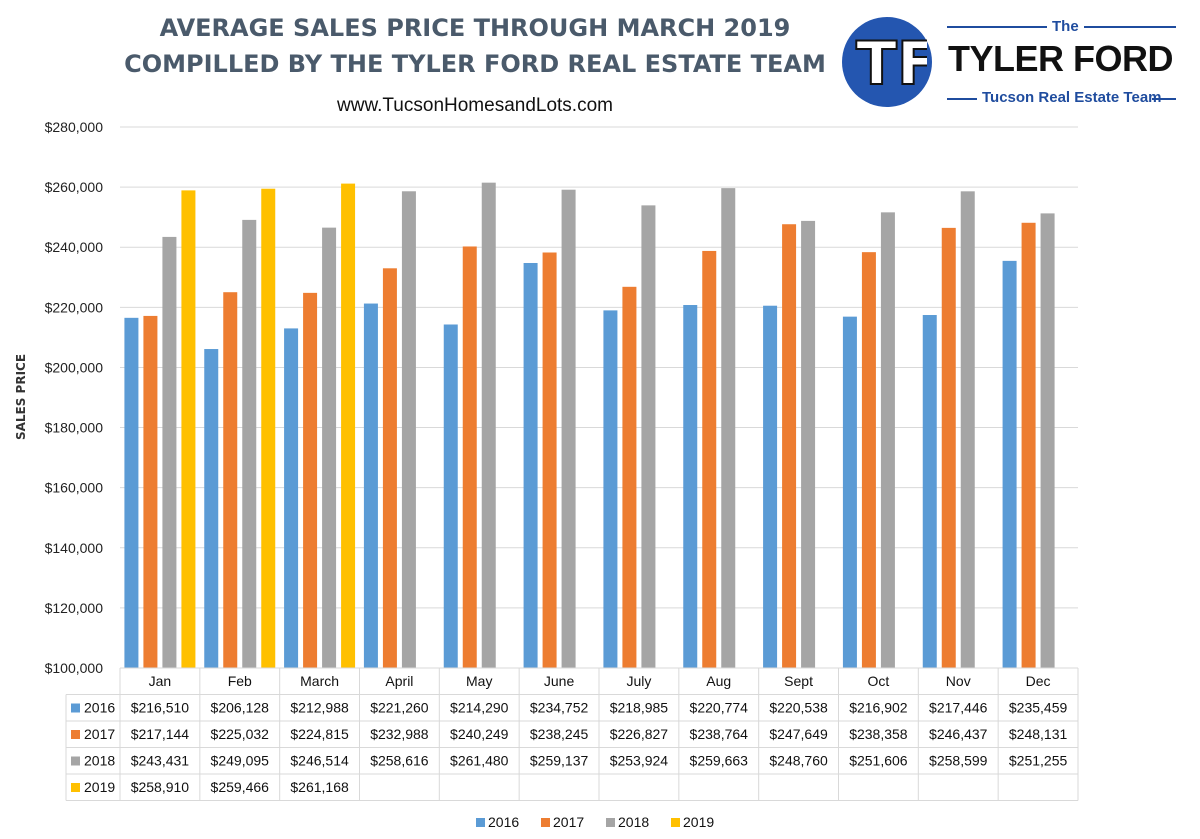 This screenshot has height=839, width=1200. Describe the element at coordinates (160, 787) in the screenshot. I see `data-label: $258,910` at that location.